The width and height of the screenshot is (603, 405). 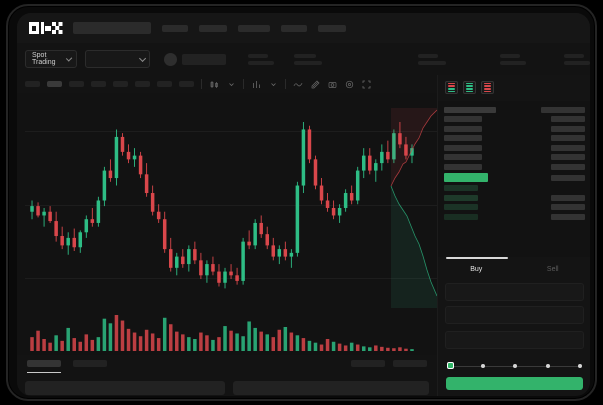 I want to click on submit-buy-button, so click(x=514, y=383).